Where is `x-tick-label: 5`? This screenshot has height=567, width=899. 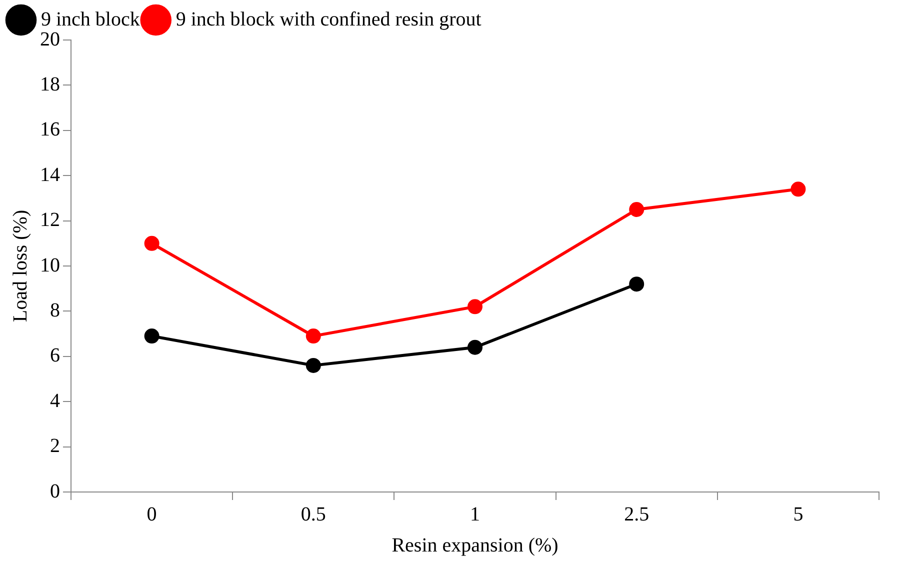
x-tick-label: 5 is located at coordinates (798, 514).